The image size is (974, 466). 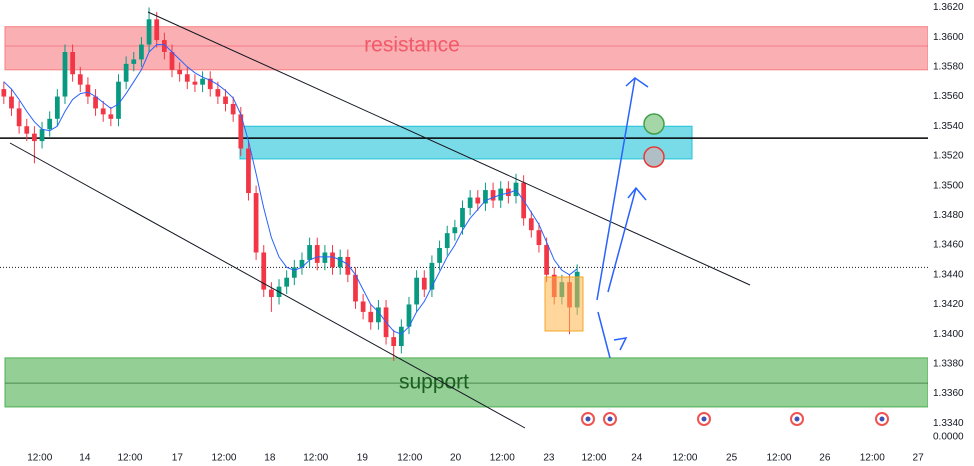 I want to click on event-icons, so click(x=735, y=419).